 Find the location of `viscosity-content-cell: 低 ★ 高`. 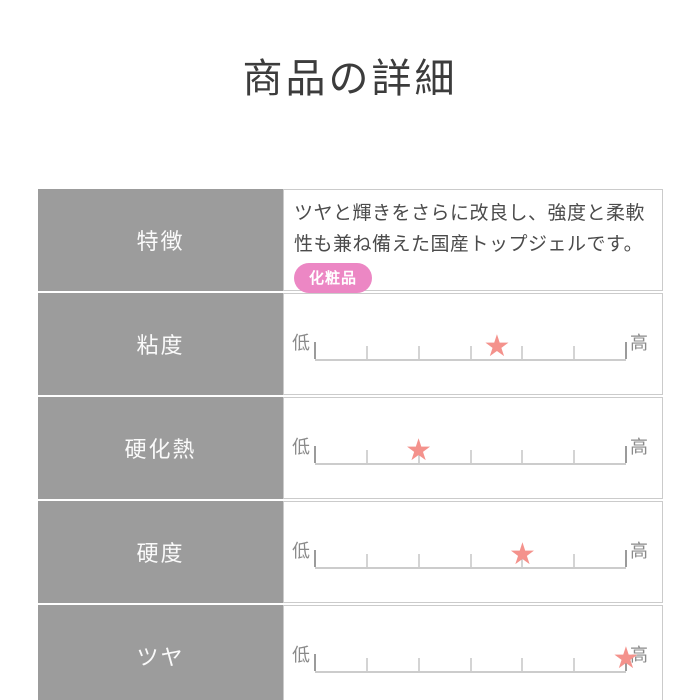

viscosity-content-cell: 低 ★ 高 is located at coordinates (473, 344).